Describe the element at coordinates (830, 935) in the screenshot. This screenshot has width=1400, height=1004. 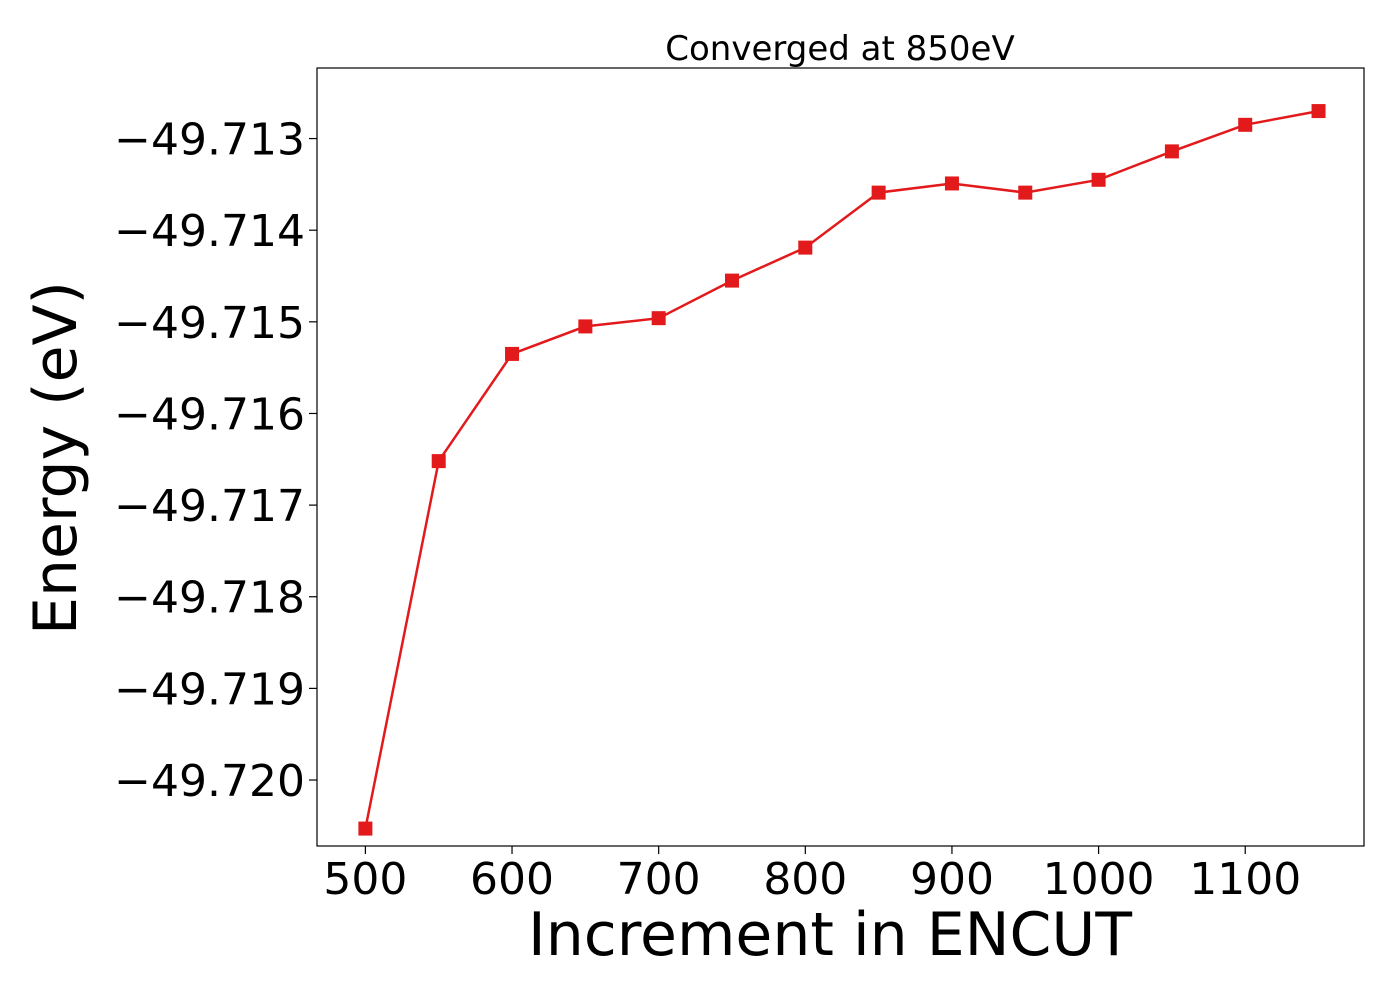
I see `x-axis-label: Increment in ENCUT` at that location.